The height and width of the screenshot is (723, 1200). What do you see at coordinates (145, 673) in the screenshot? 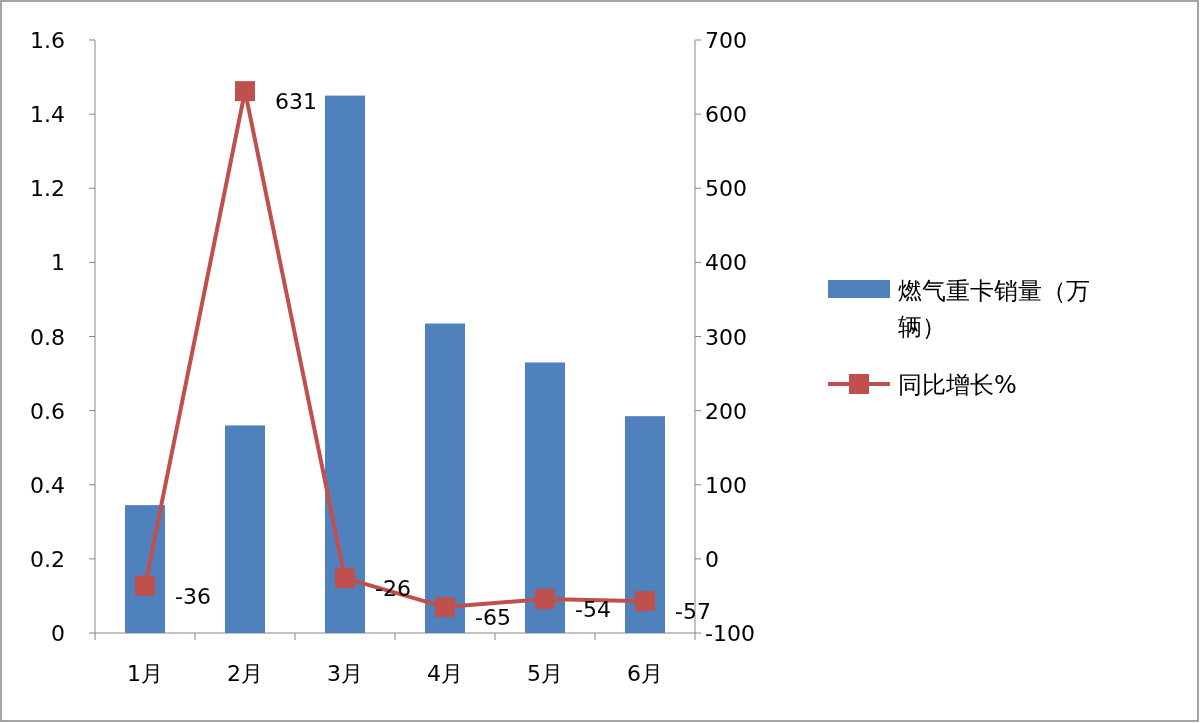
I see `x-tick-label: 1月` at bounding box center [145, 673].